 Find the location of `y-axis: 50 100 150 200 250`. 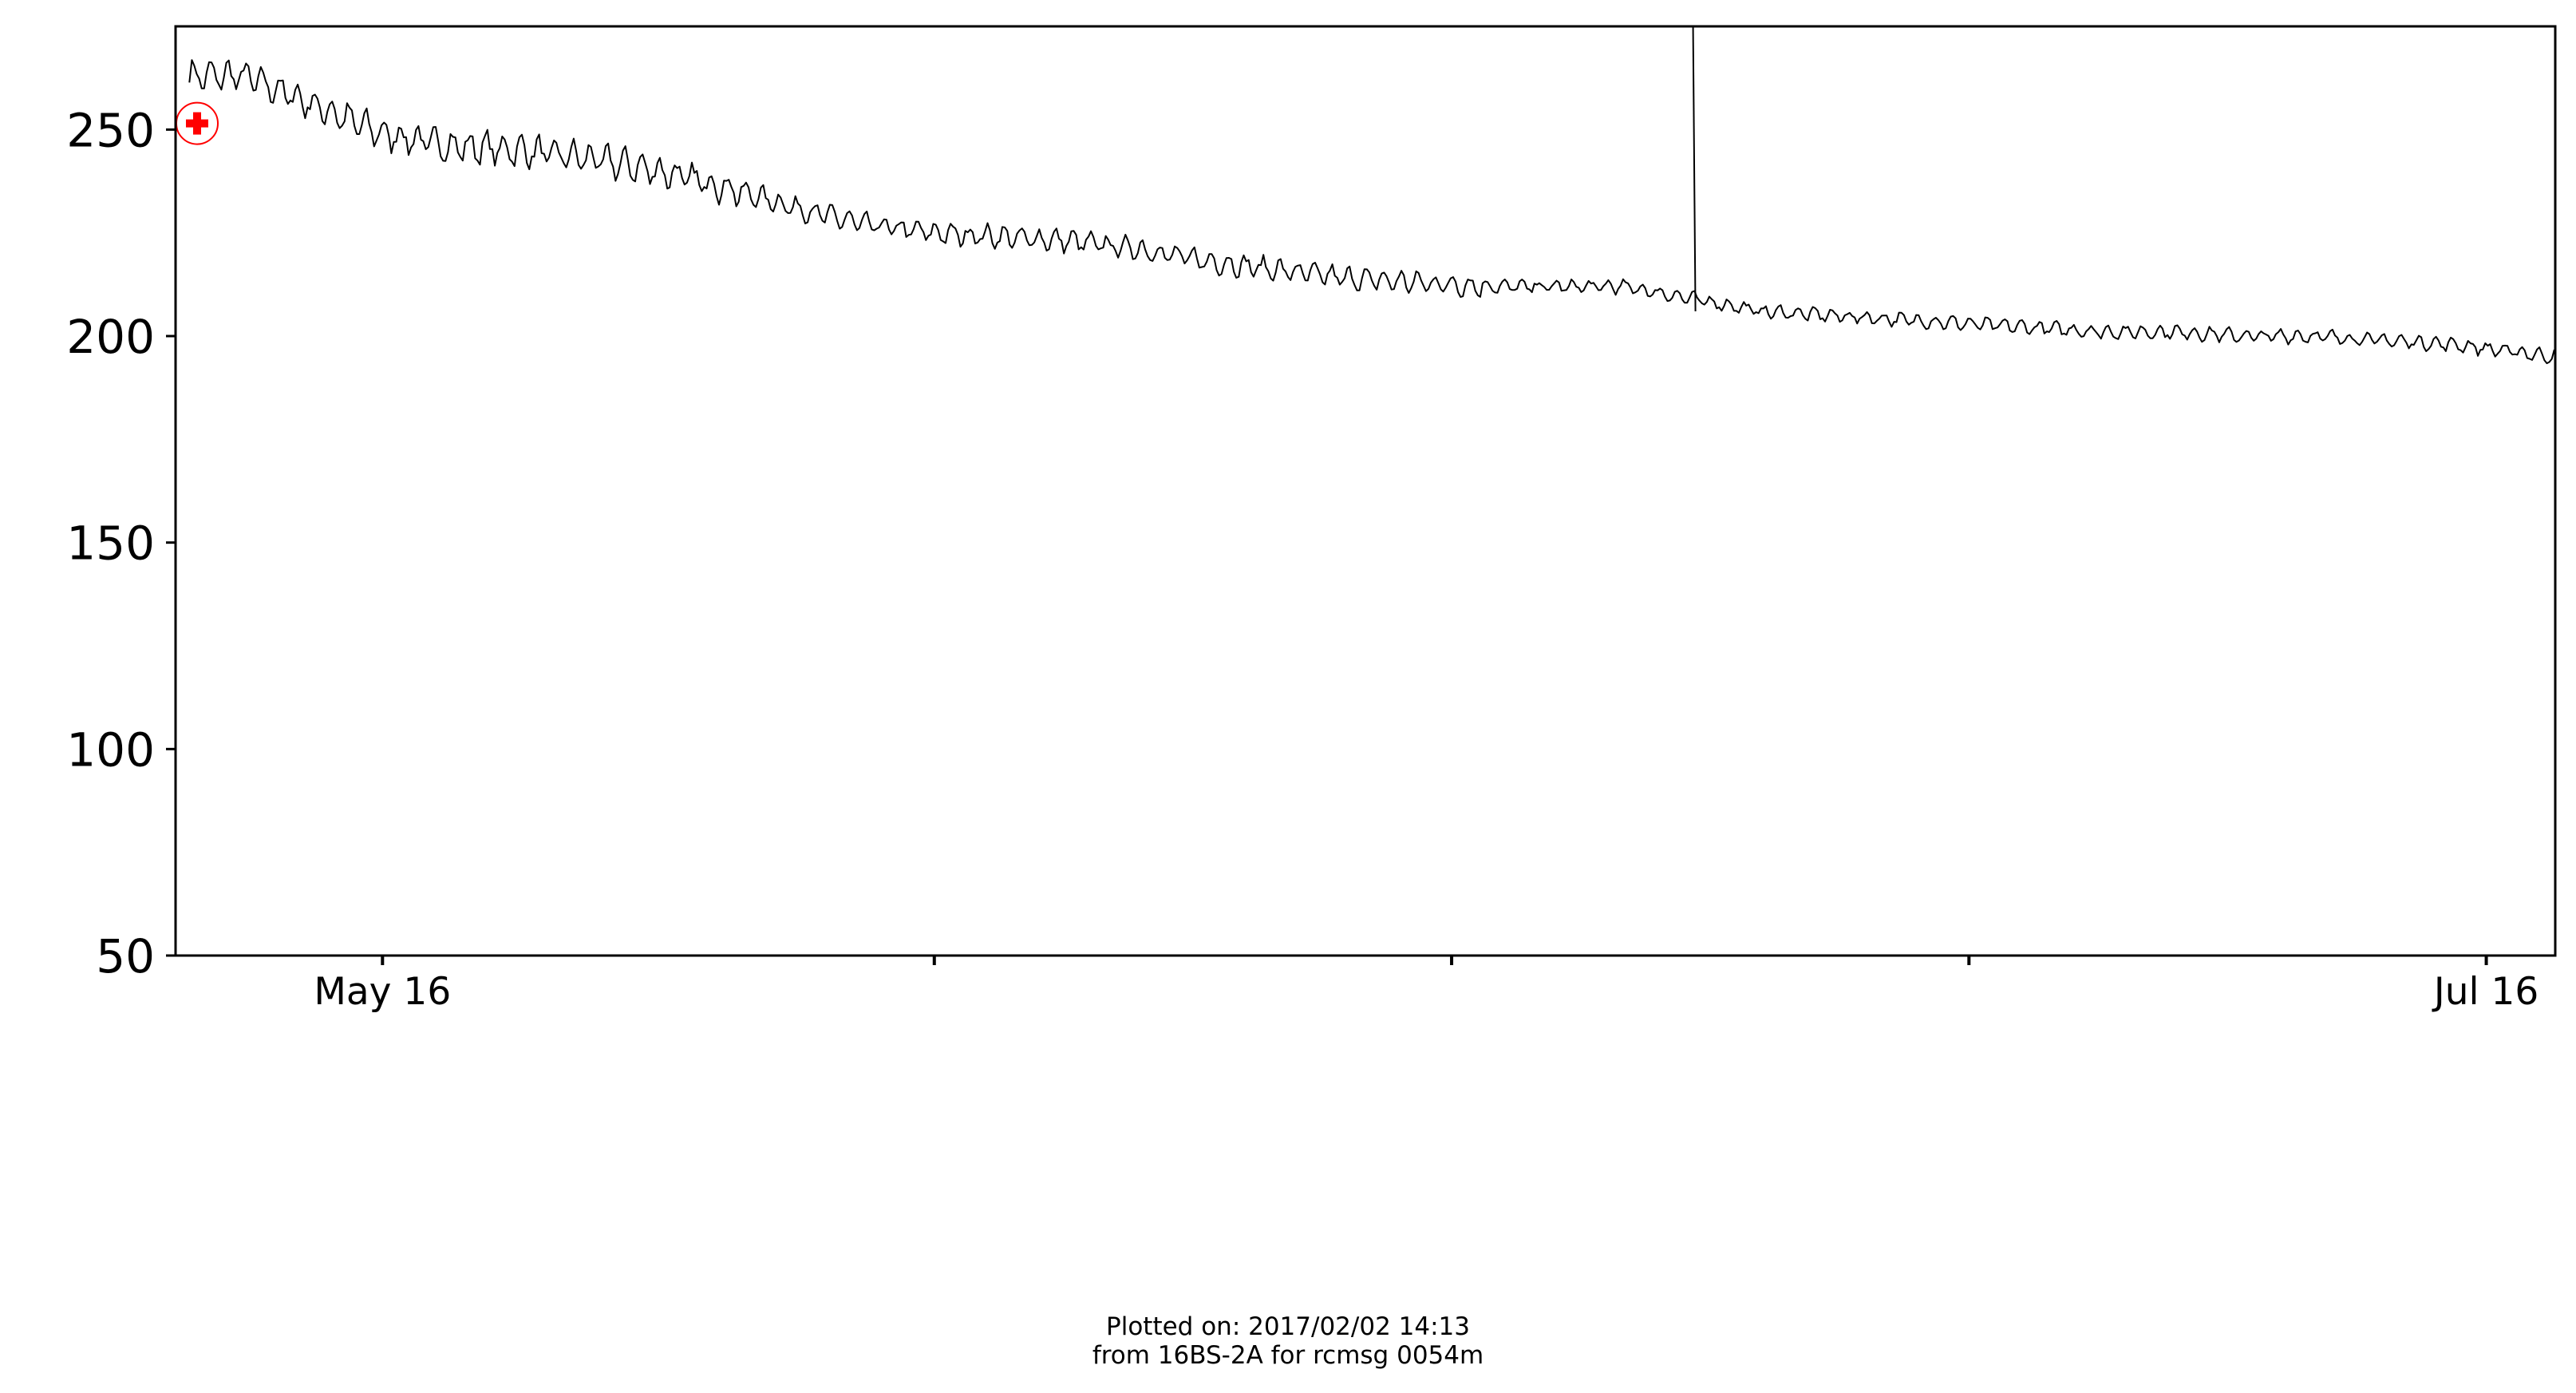

y-axis: 50 100 150 200 250 is located at coordinates (121, 543).